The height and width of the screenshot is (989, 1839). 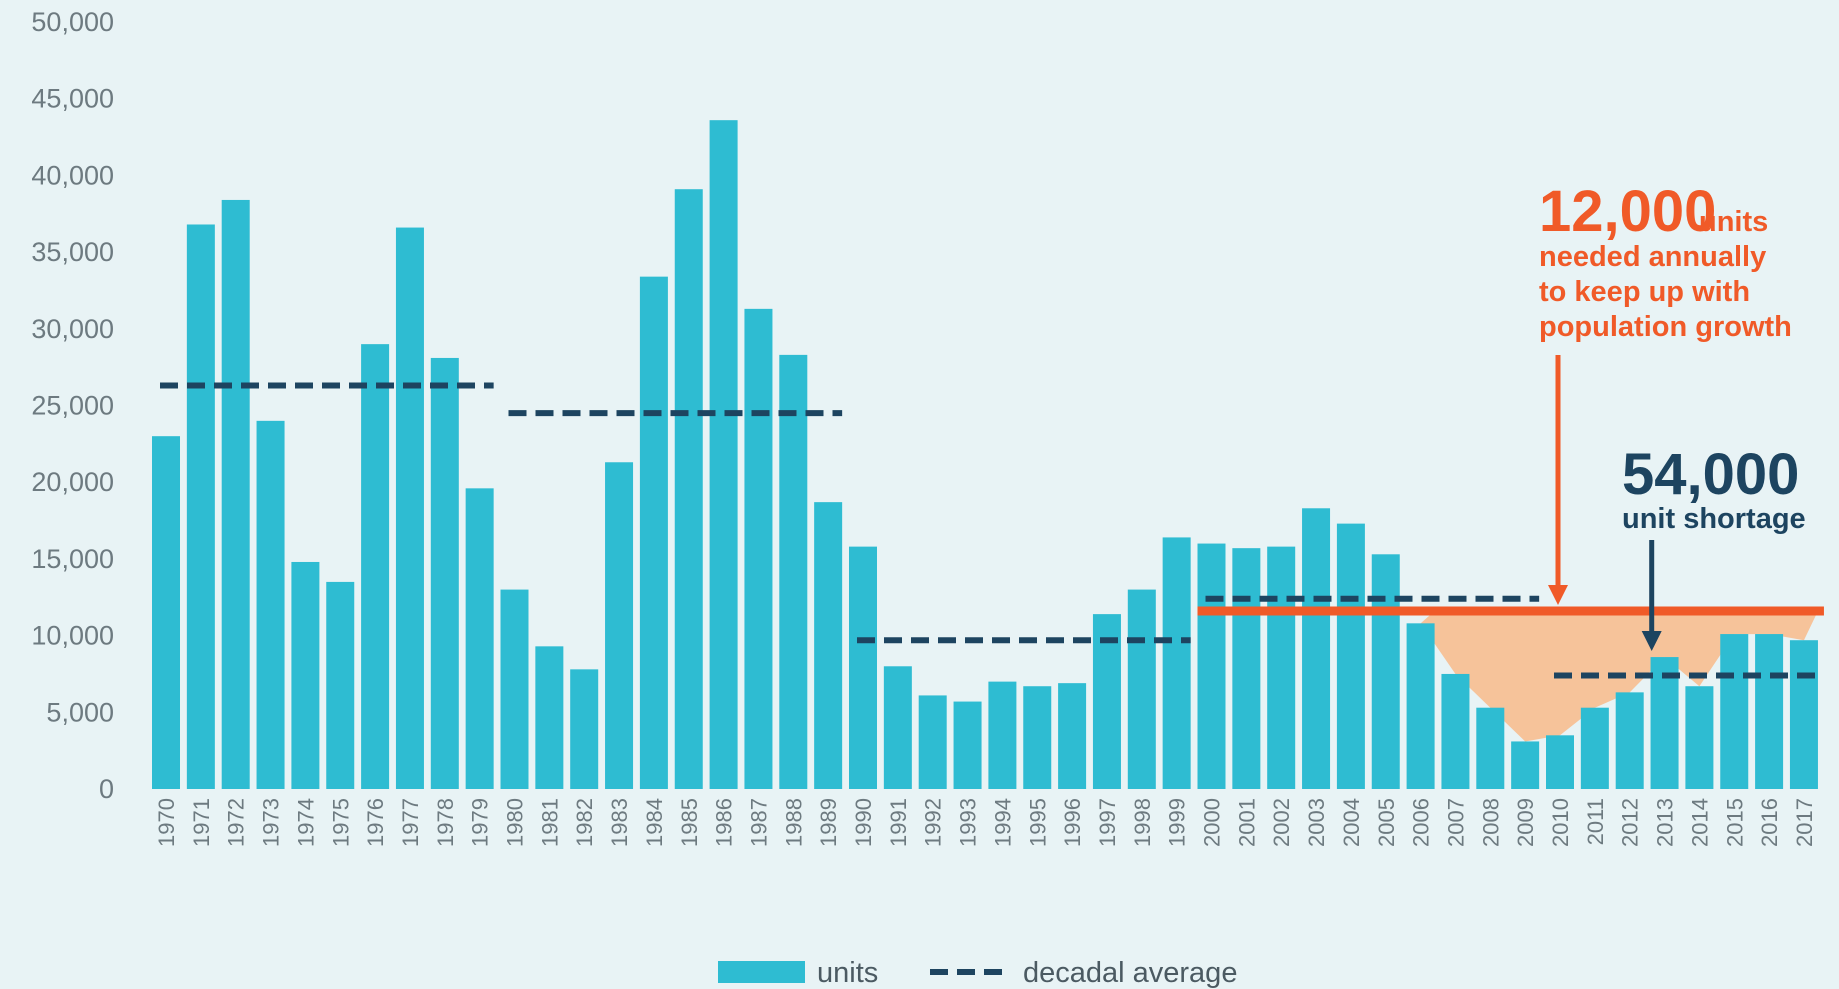 What do you see at coordinates (1710, 474) in the screenshot?
I see `shortage-value: 54,000` at bounding box center [1710, 474].